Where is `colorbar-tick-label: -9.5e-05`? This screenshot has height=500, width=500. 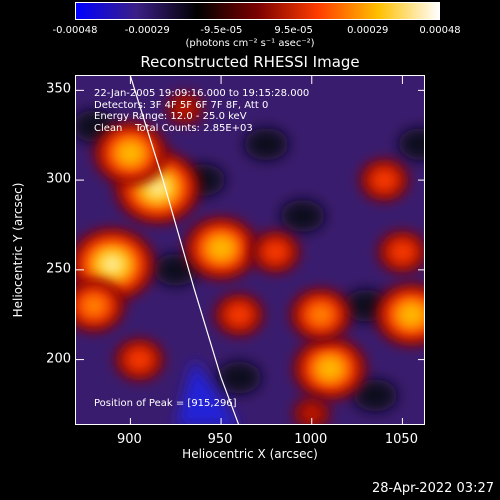 colorbar-tick-label: -9.5e-05 is located at coordinates (221, 30).